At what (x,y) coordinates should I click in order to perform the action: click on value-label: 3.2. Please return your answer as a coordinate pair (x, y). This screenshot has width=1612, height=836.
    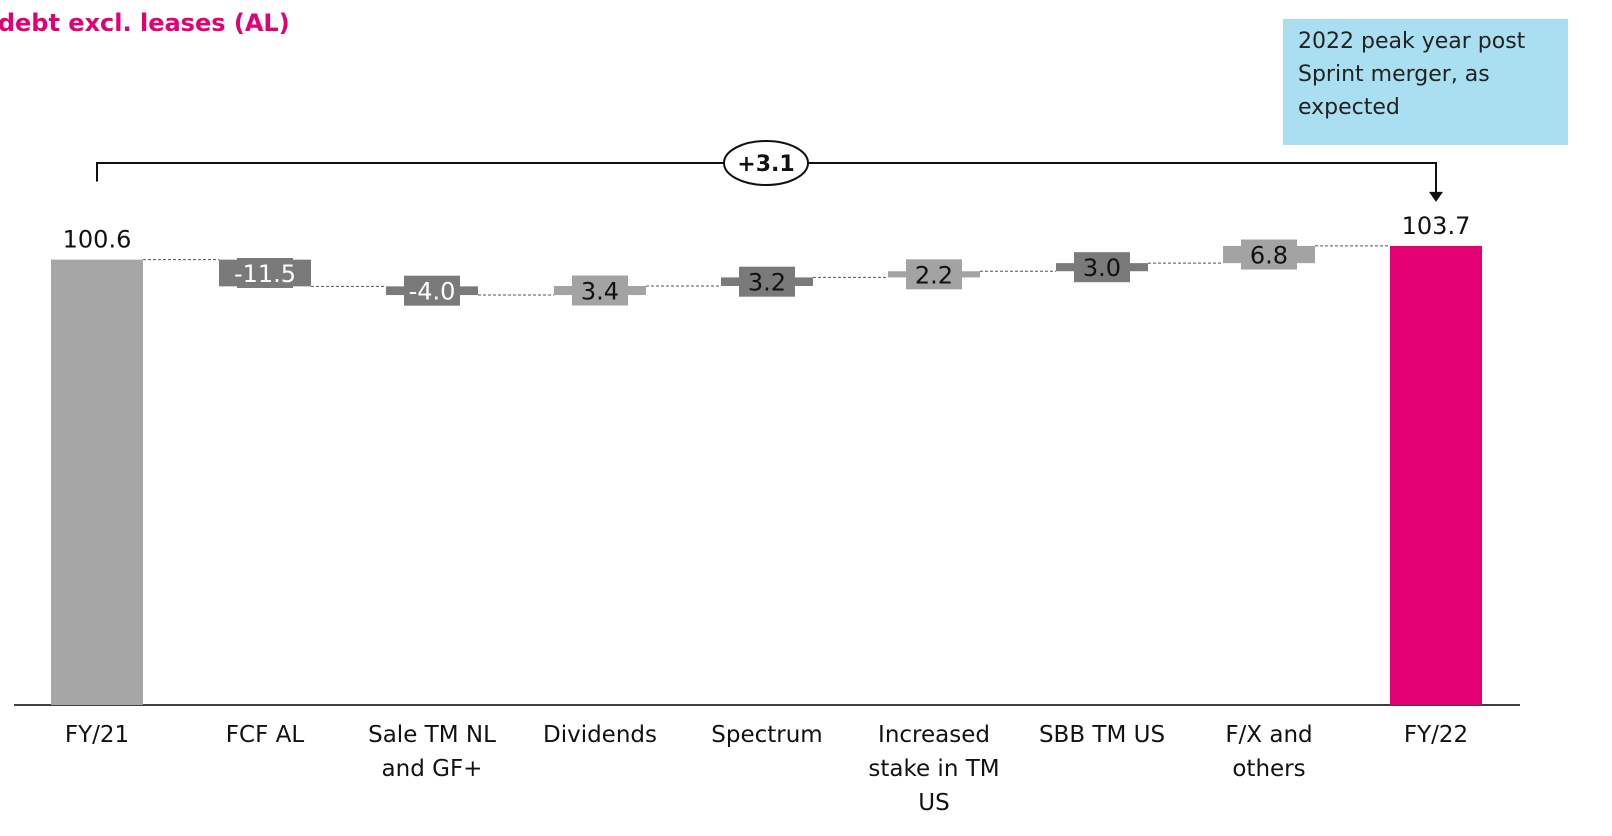
    Looking at the image, I should click on (767, 283).